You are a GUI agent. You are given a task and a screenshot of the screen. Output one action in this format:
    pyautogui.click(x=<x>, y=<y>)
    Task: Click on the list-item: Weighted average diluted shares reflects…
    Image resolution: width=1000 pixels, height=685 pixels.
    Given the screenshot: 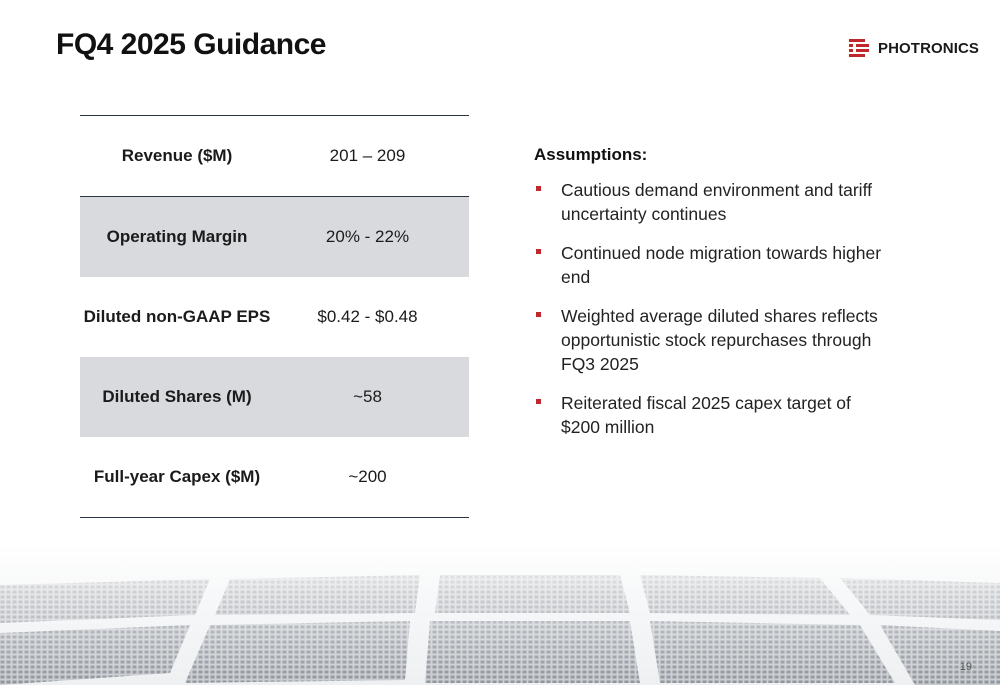 What is the action you would take?
    pyautogui.click(x=709, y=340)
    